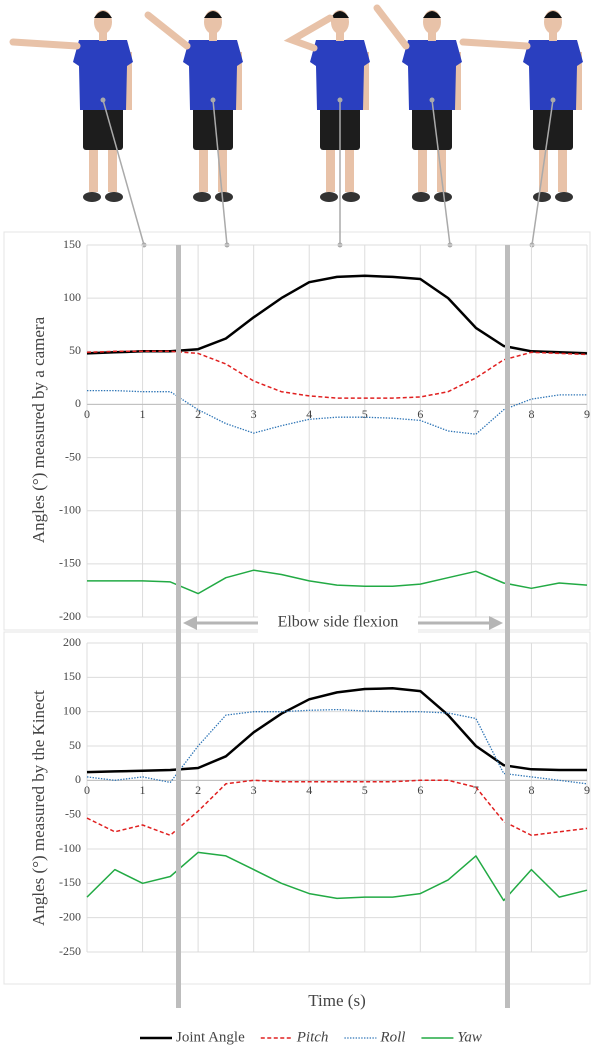  What do you see at coordinates (469, 1037) in the screenshot?
I see `legend-label: Yaw` at bounding box center [469, 1037].